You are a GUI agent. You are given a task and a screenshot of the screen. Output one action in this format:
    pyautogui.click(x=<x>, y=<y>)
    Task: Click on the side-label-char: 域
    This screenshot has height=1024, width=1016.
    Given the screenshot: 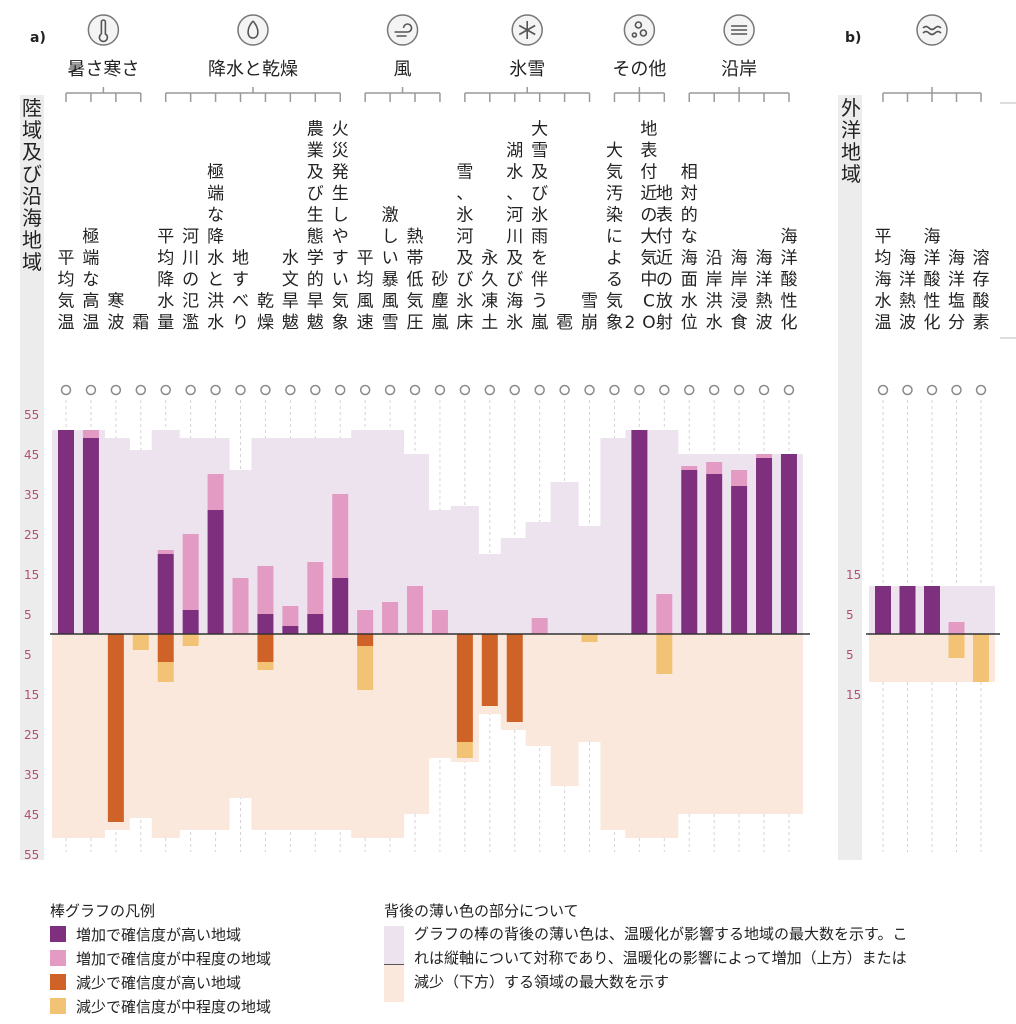 What is the action you would take?
    pyautogui.click(x=851, y=174)
    